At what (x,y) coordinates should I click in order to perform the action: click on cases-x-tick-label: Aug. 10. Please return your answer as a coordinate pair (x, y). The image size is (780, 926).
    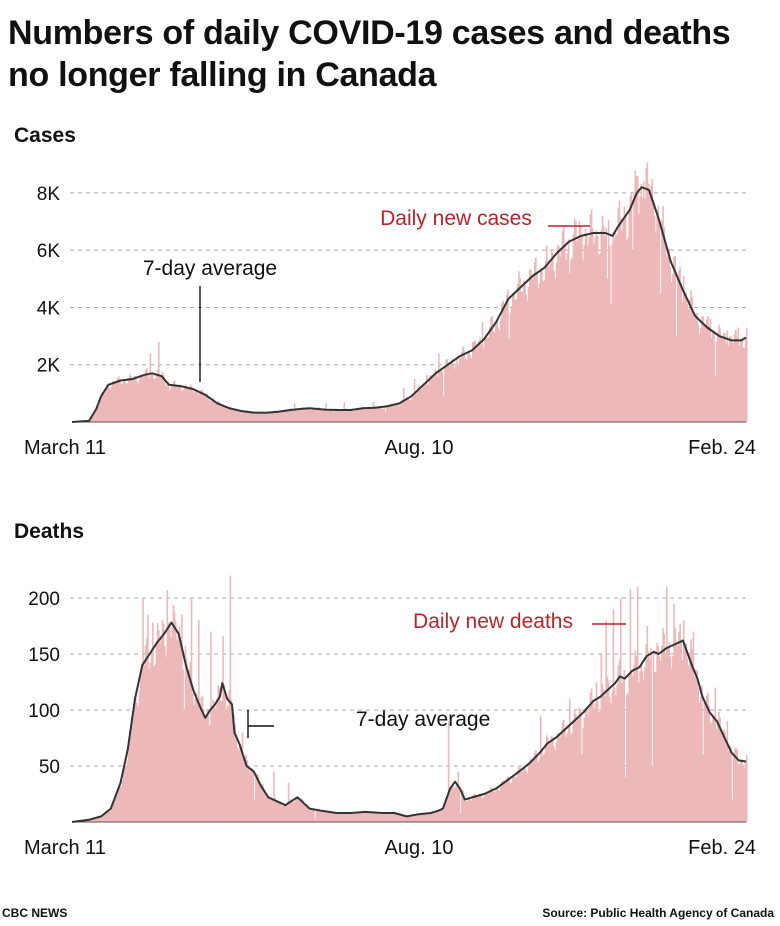
    Looking at the image, I should click on (419, 448).